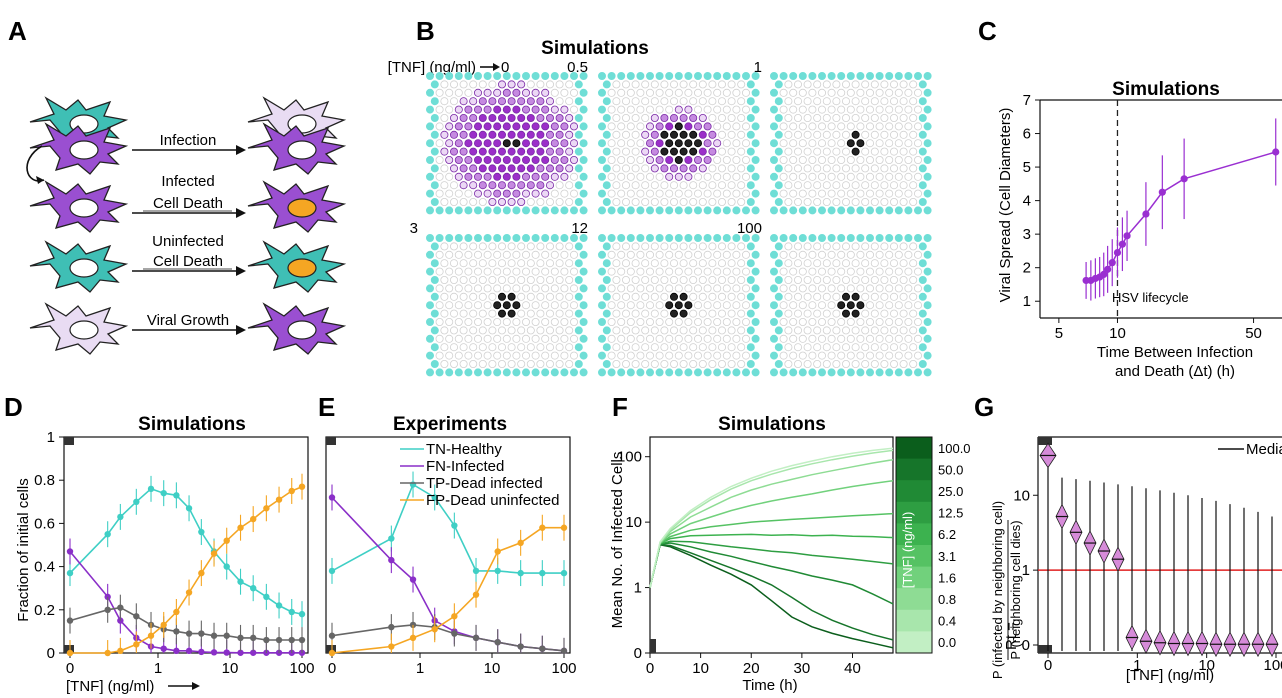 Image resolution: width=1282 pixels, height=698 pixels. Describe the element at coordinates (650, 668) in the screenshot. I see `x-tick-label: 0` at that location.